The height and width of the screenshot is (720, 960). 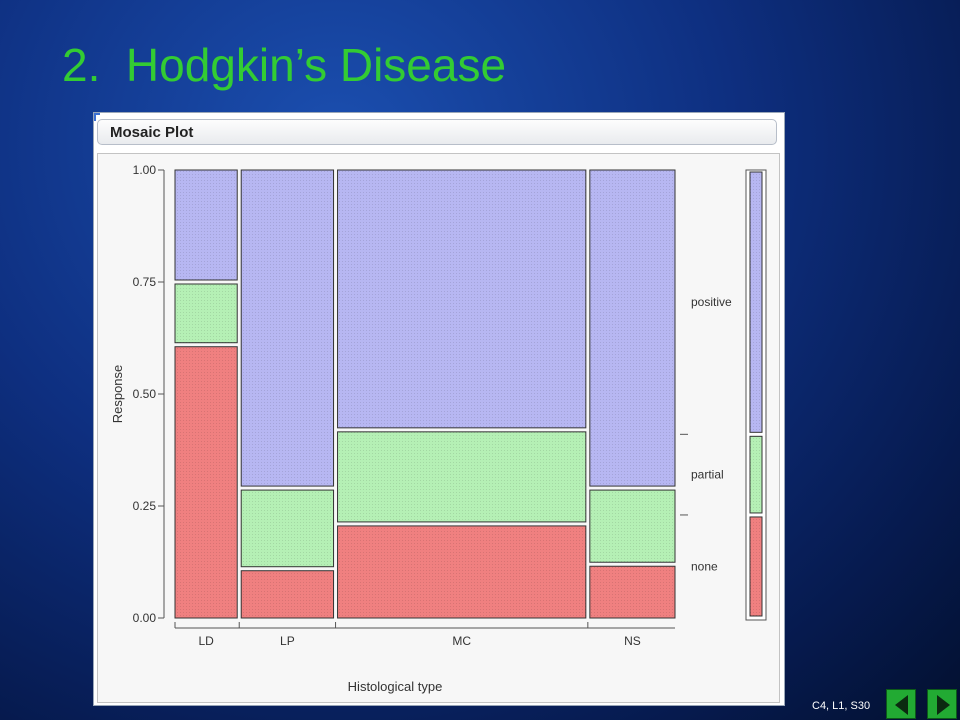 I want to click on next-slide-button, so click(x=942, y=704).